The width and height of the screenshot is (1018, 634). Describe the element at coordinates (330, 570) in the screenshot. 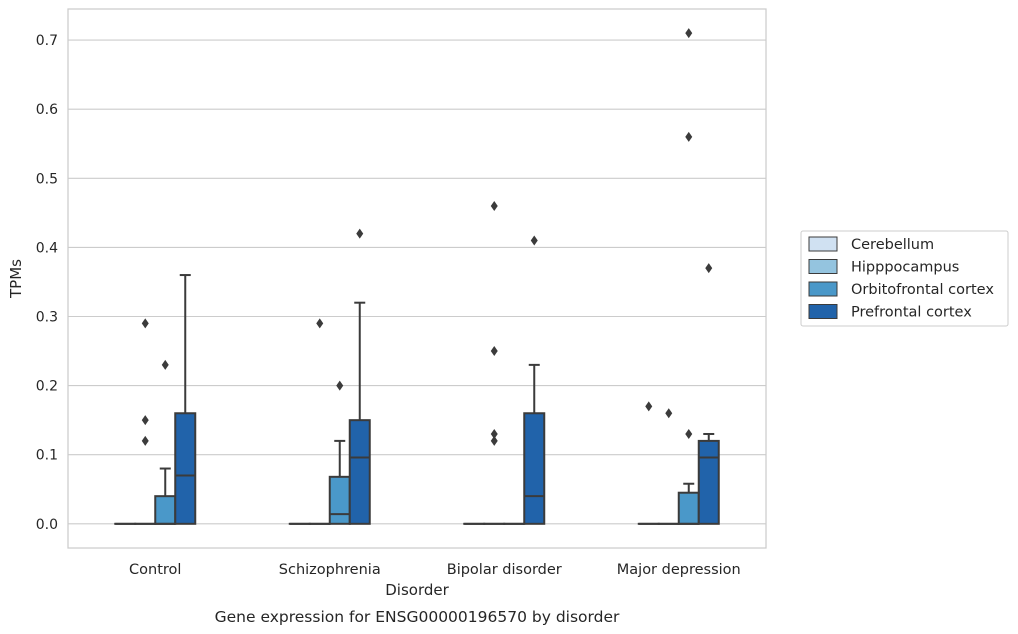

I see `x-tick-label: Schizophrenia` at that location.